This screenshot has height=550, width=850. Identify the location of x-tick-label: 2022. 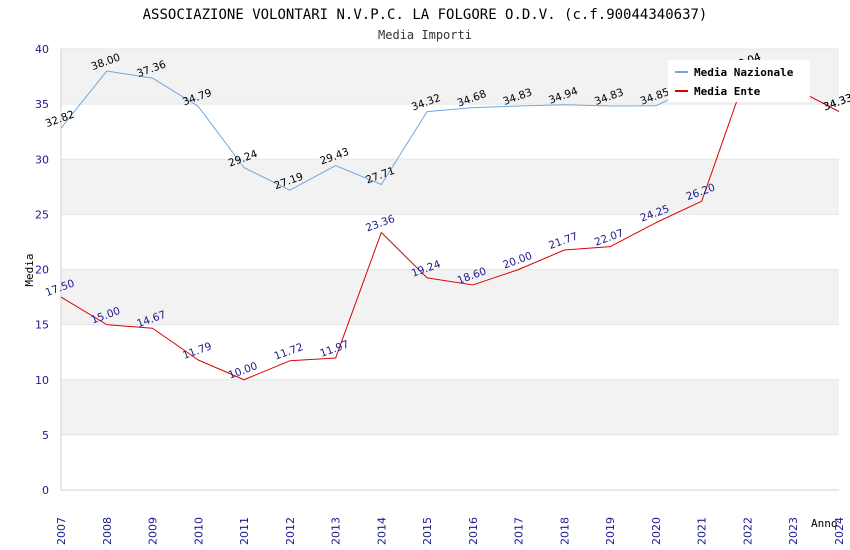
(747, 531).